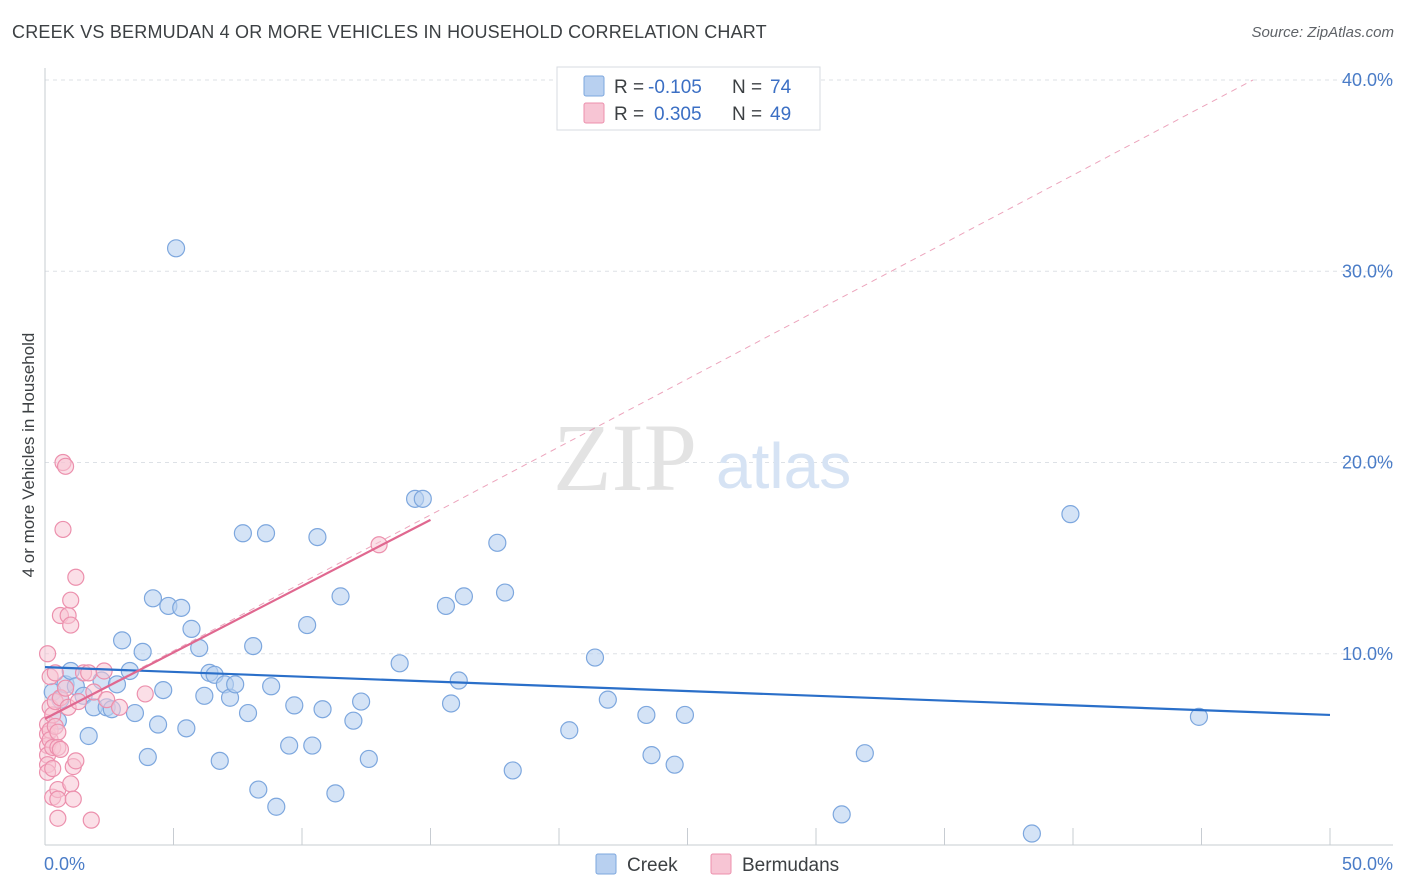  Describe the element at coordinates (781, 87) in the screenshot. I see `legend-creek-n-value: 74` at that location.